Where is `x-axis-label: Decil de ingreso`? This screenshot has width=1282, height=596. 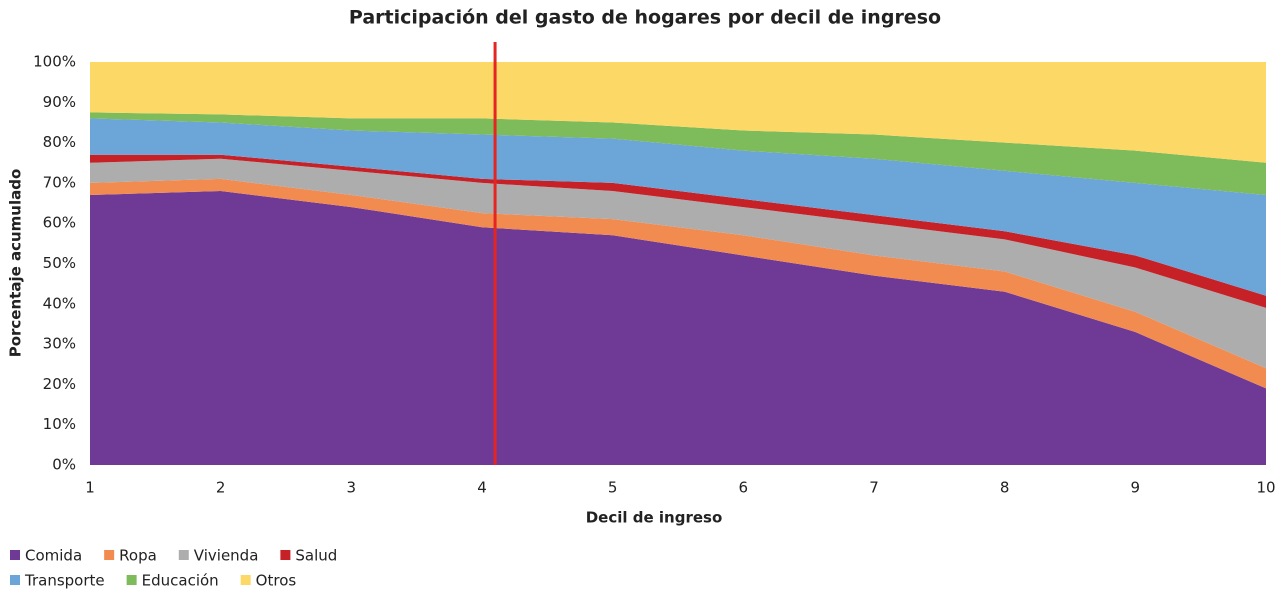 x-axis-label: Decil de ingreso is located at coordinates (654, 518).